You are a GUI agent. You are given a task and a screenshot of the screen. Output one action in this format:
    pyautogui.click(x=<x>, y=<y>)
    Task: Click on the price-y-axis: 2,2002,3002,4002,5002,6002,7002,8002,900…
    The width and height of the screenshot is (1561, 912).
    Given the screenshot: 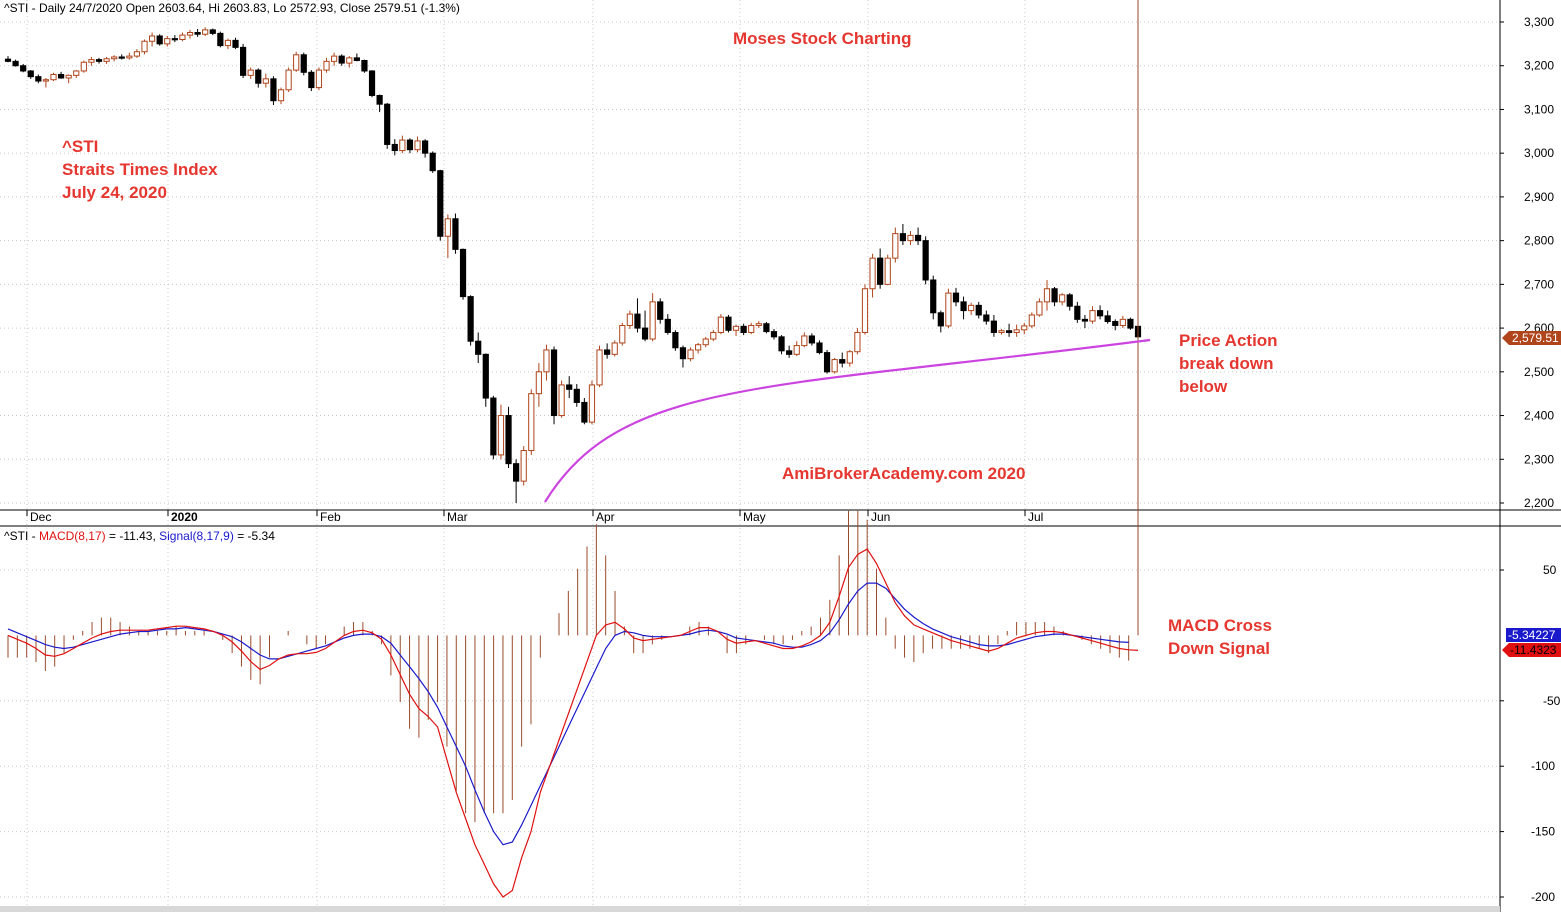 What is the action you would take?
    pyautogui.click(x=1527, y=262)
    